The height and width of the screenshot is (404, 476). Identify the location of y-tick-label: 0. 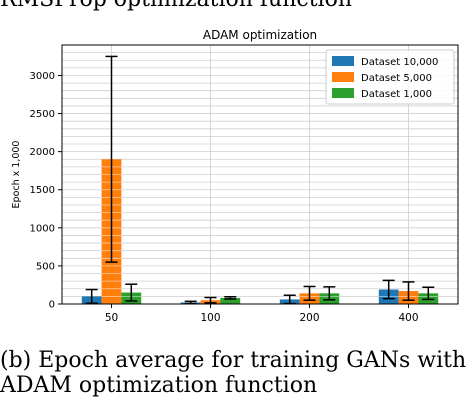
(52, 305).